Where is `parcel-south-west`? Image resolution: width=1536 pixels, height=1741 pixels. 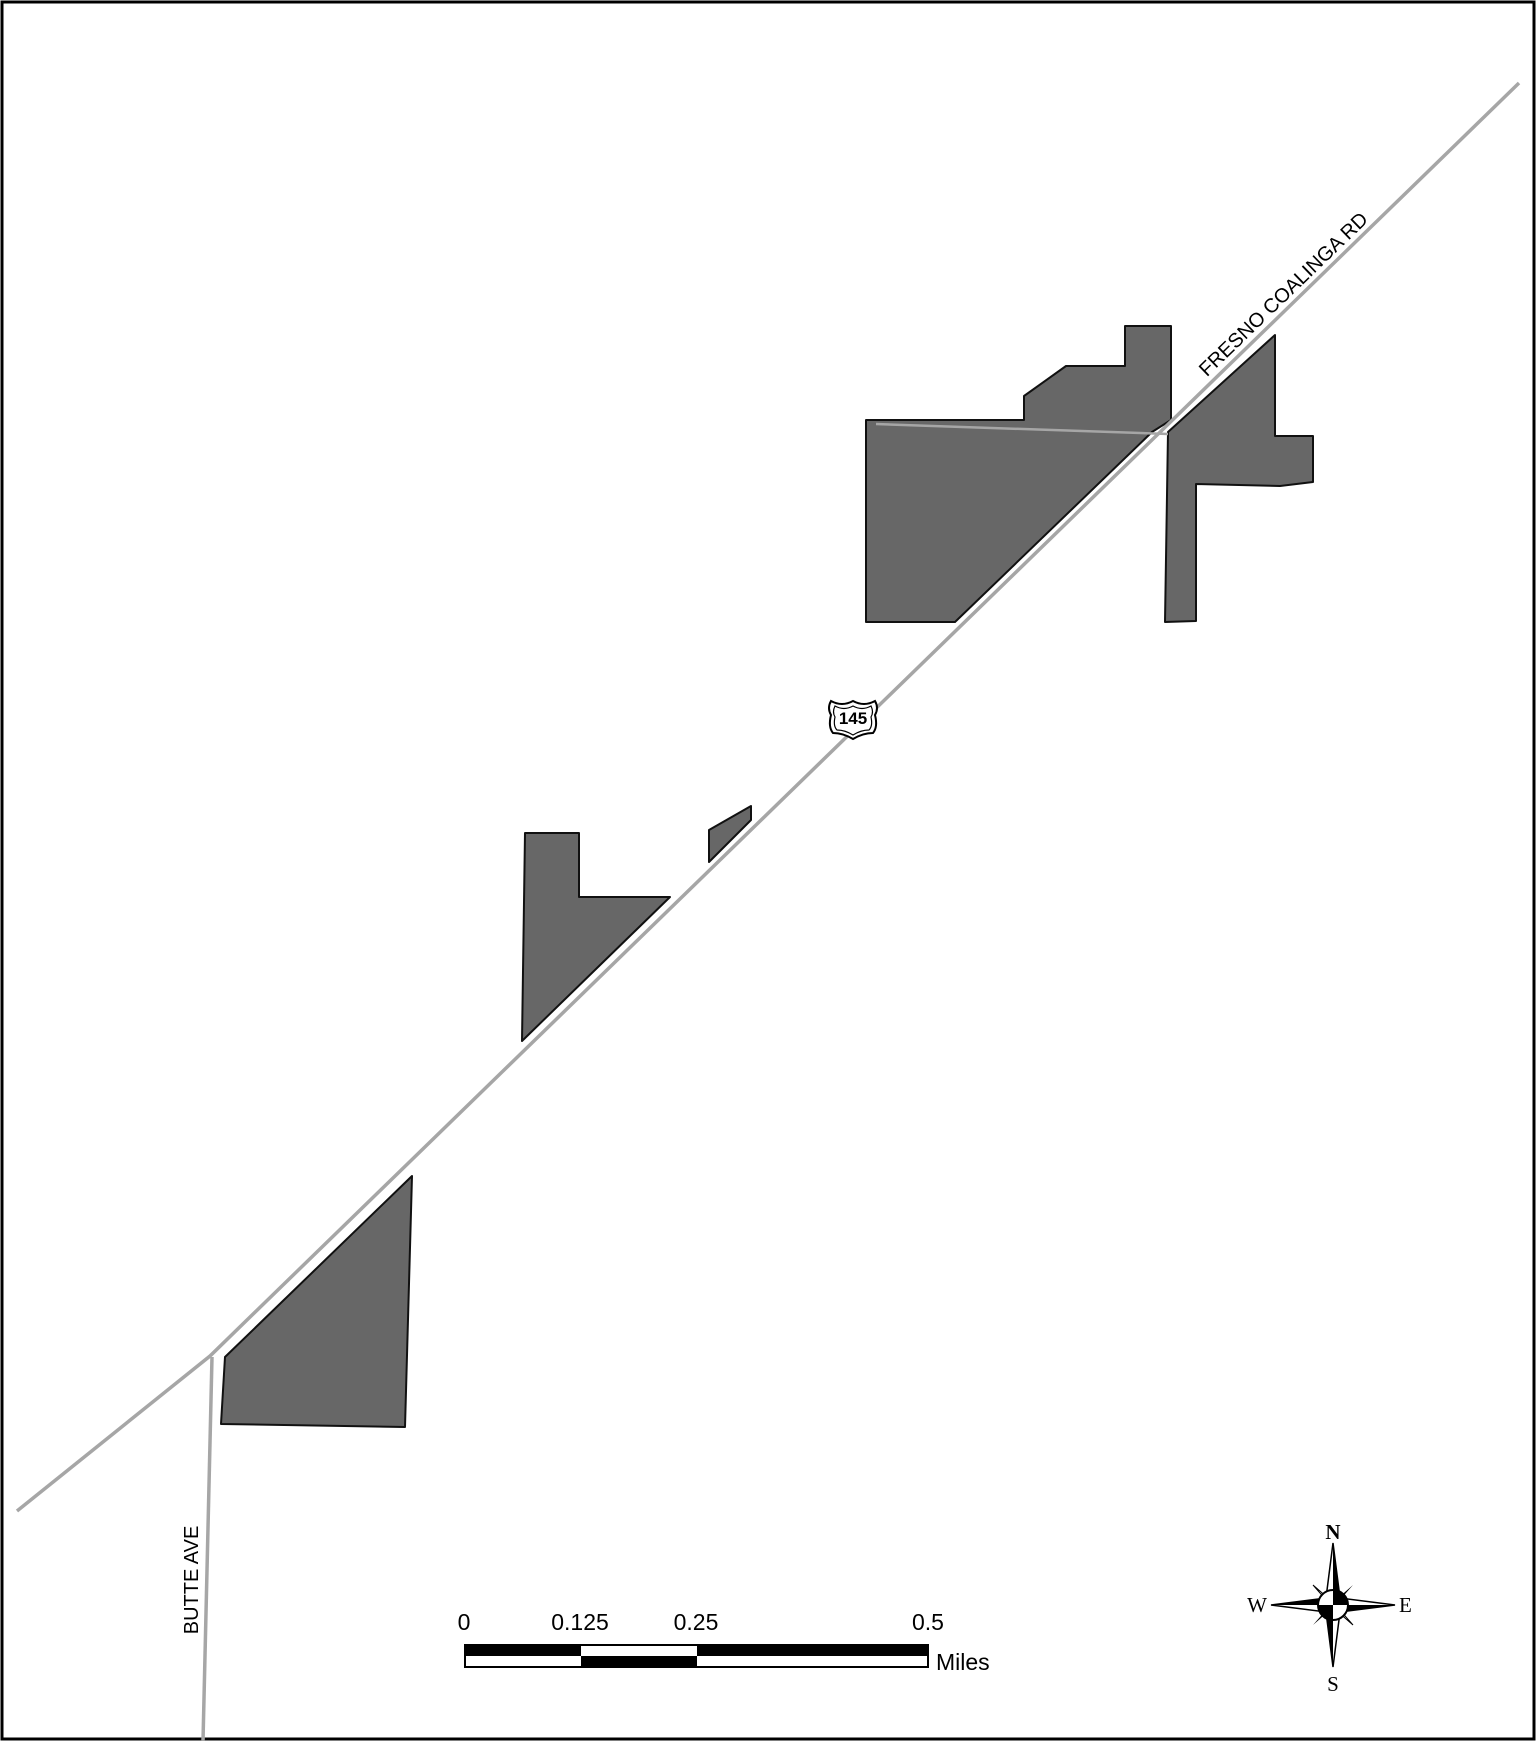 parcel-south-west is located at coordinates (316, 1301).